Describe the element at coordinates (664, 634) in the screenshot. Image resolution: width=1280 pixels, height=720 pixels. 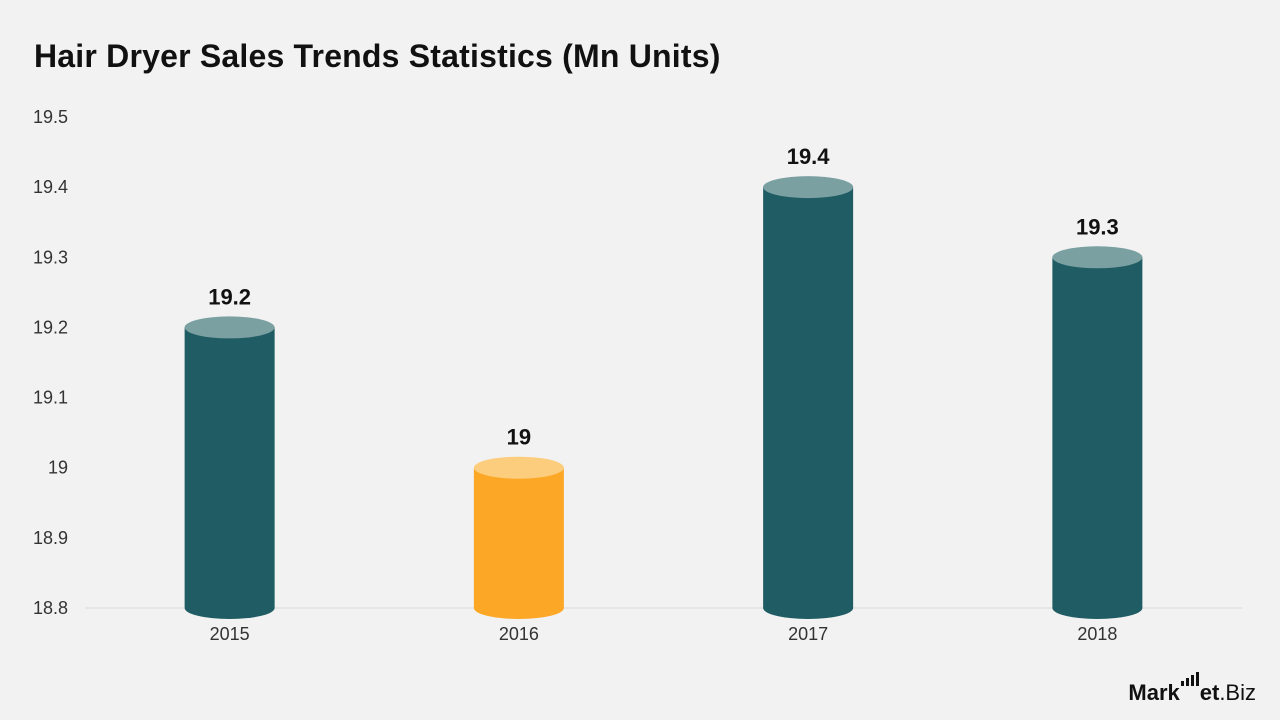
I see `x-axis-labels: 2015 2016 2017 2018` at that location.